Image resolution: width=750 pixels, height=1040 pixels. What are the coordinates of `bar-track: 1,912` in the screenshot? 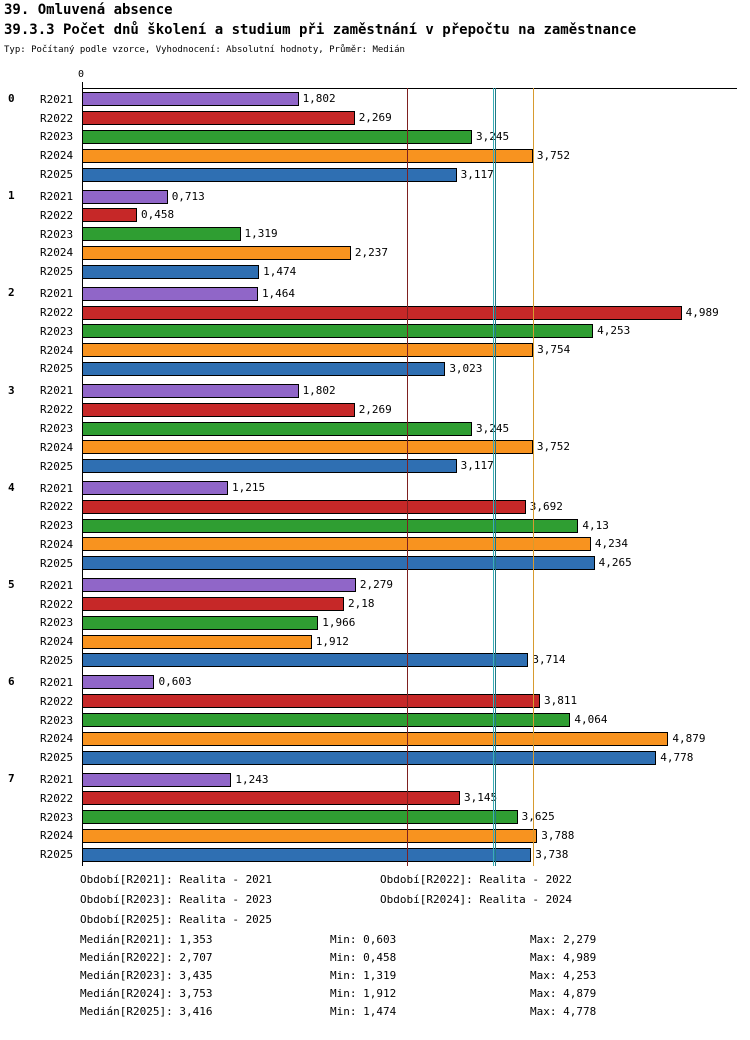 It's located at (409, 641).